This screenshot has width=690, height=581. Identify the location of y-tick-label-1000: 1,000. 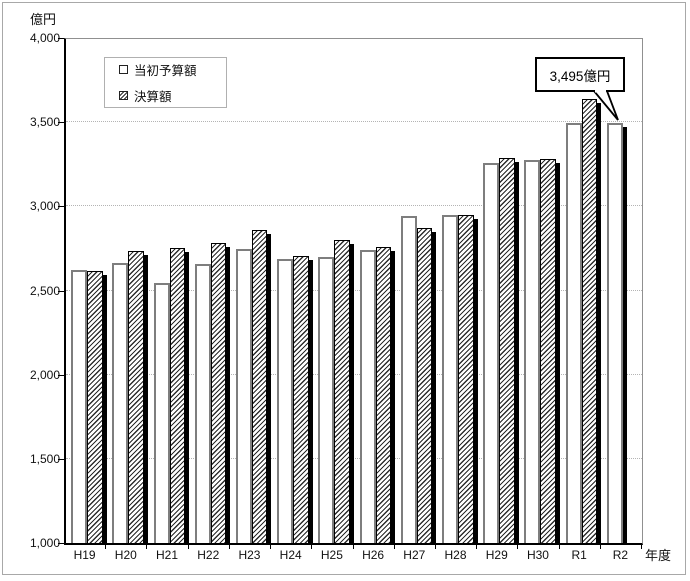
(44, 543).